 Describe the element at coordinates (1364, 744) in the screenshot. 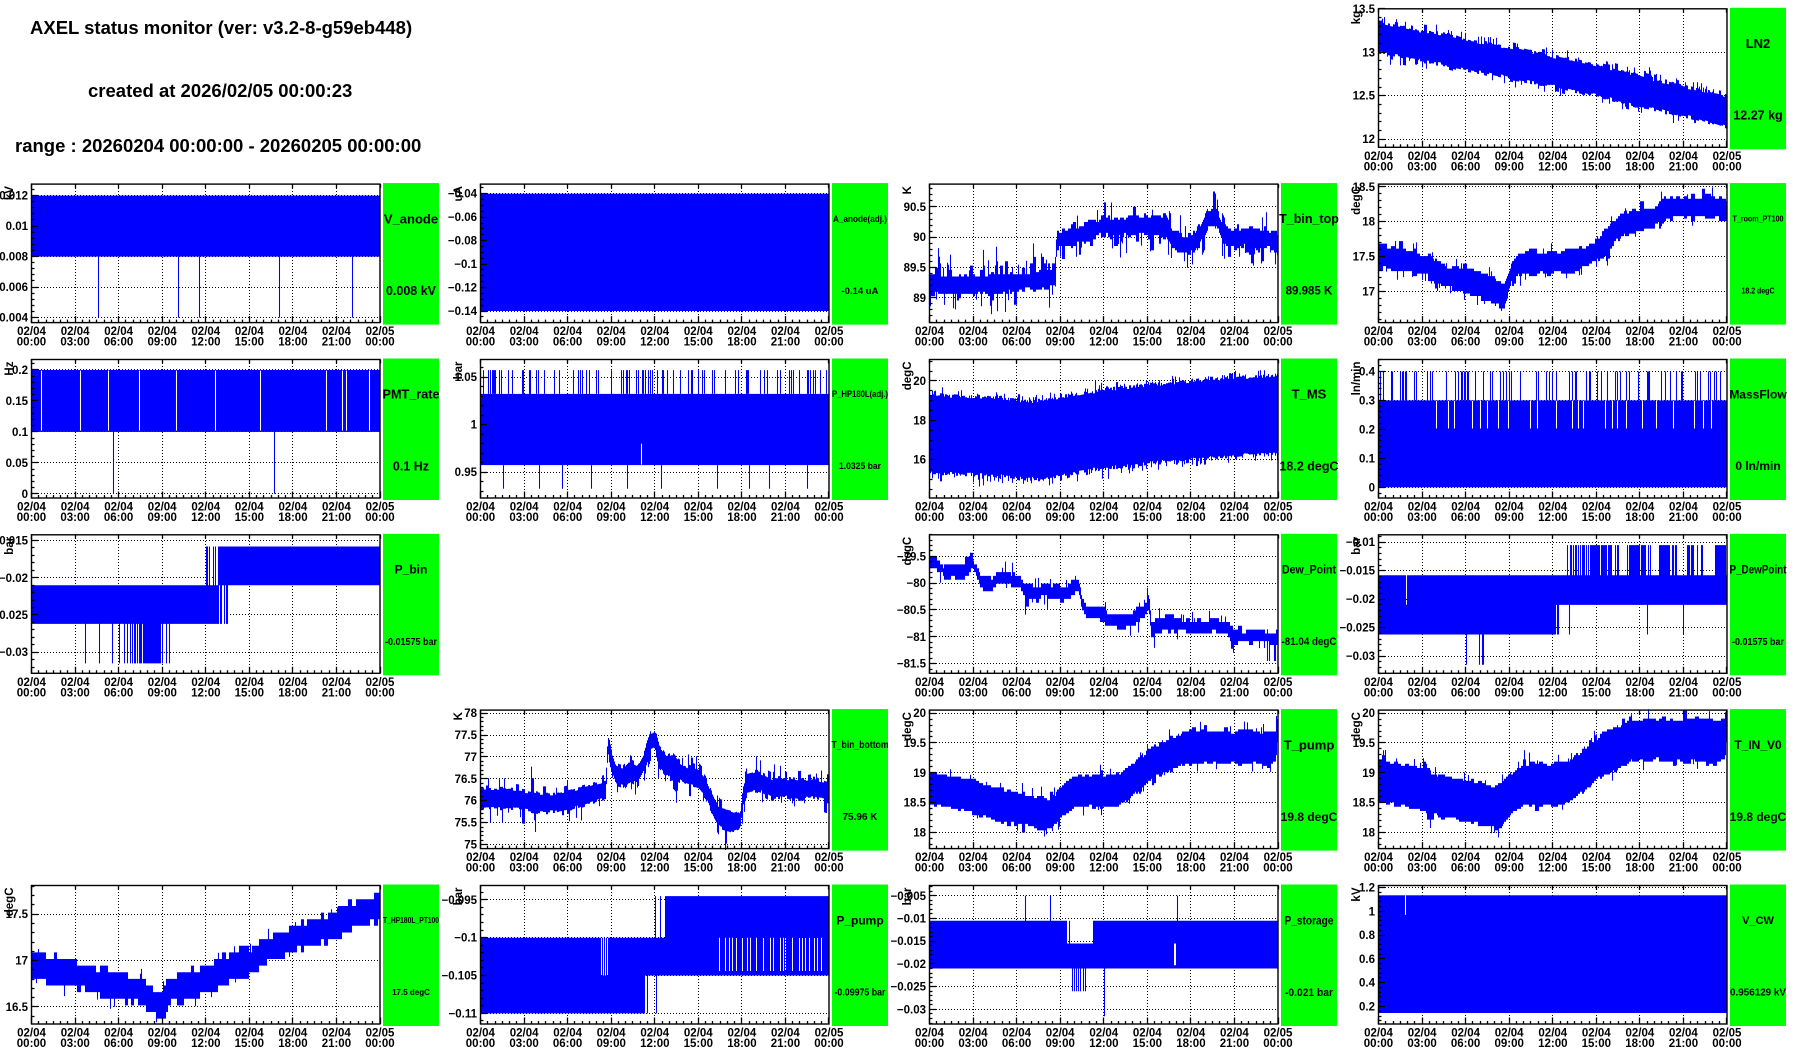

I see `svg-text: 19.5` at that location.